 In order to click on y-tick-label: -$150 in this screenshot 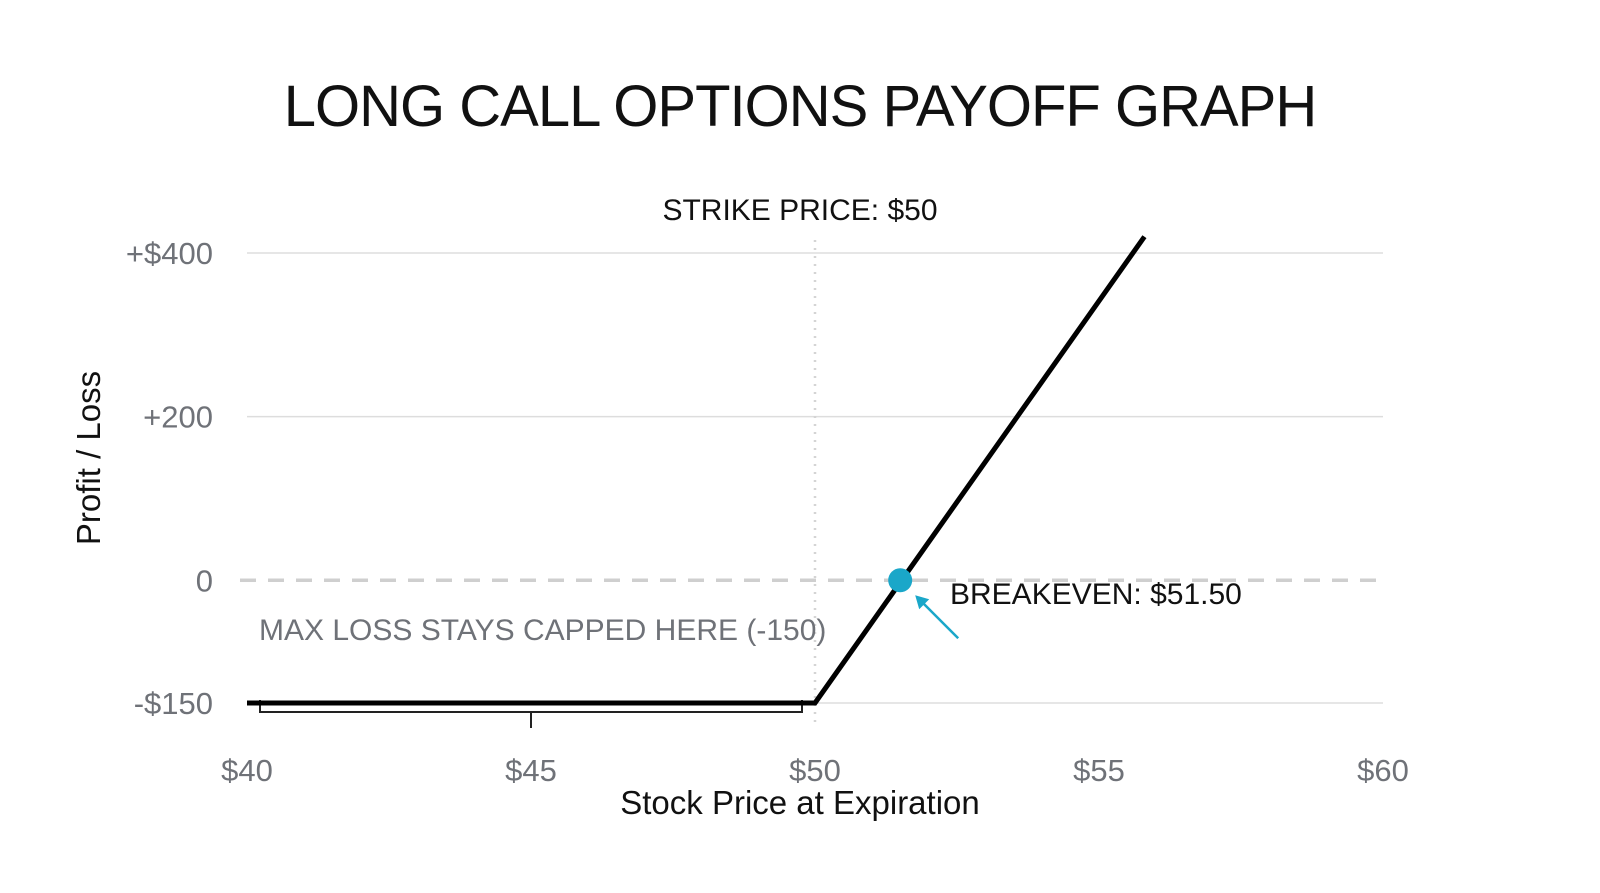, I will do `click(173, 703)`.